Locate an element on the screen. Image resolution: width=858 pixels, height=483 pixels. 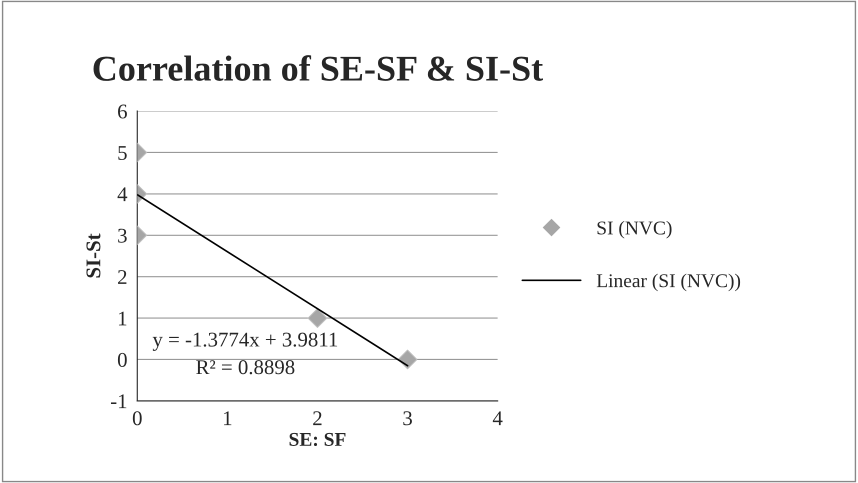
y-tick-label: 5 is located at coordinates (122, 153).